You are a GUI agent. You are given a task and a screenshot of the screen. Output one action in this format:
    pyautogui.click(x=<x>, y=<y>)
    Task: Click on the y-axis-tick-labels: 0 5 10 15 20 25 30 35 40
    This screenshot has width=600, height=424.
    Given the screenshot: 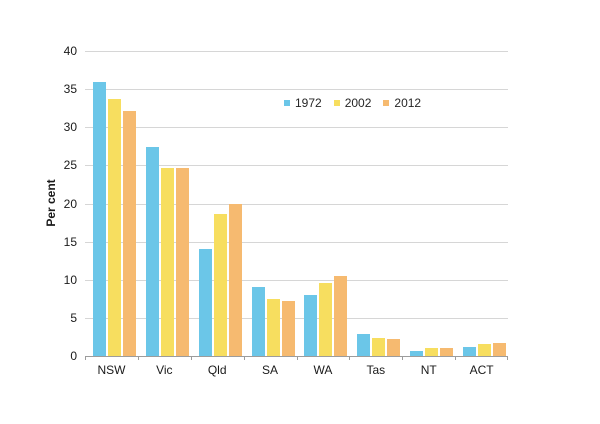 What is the action you would take?
    pyautogui.click(x=38, y=203)
    